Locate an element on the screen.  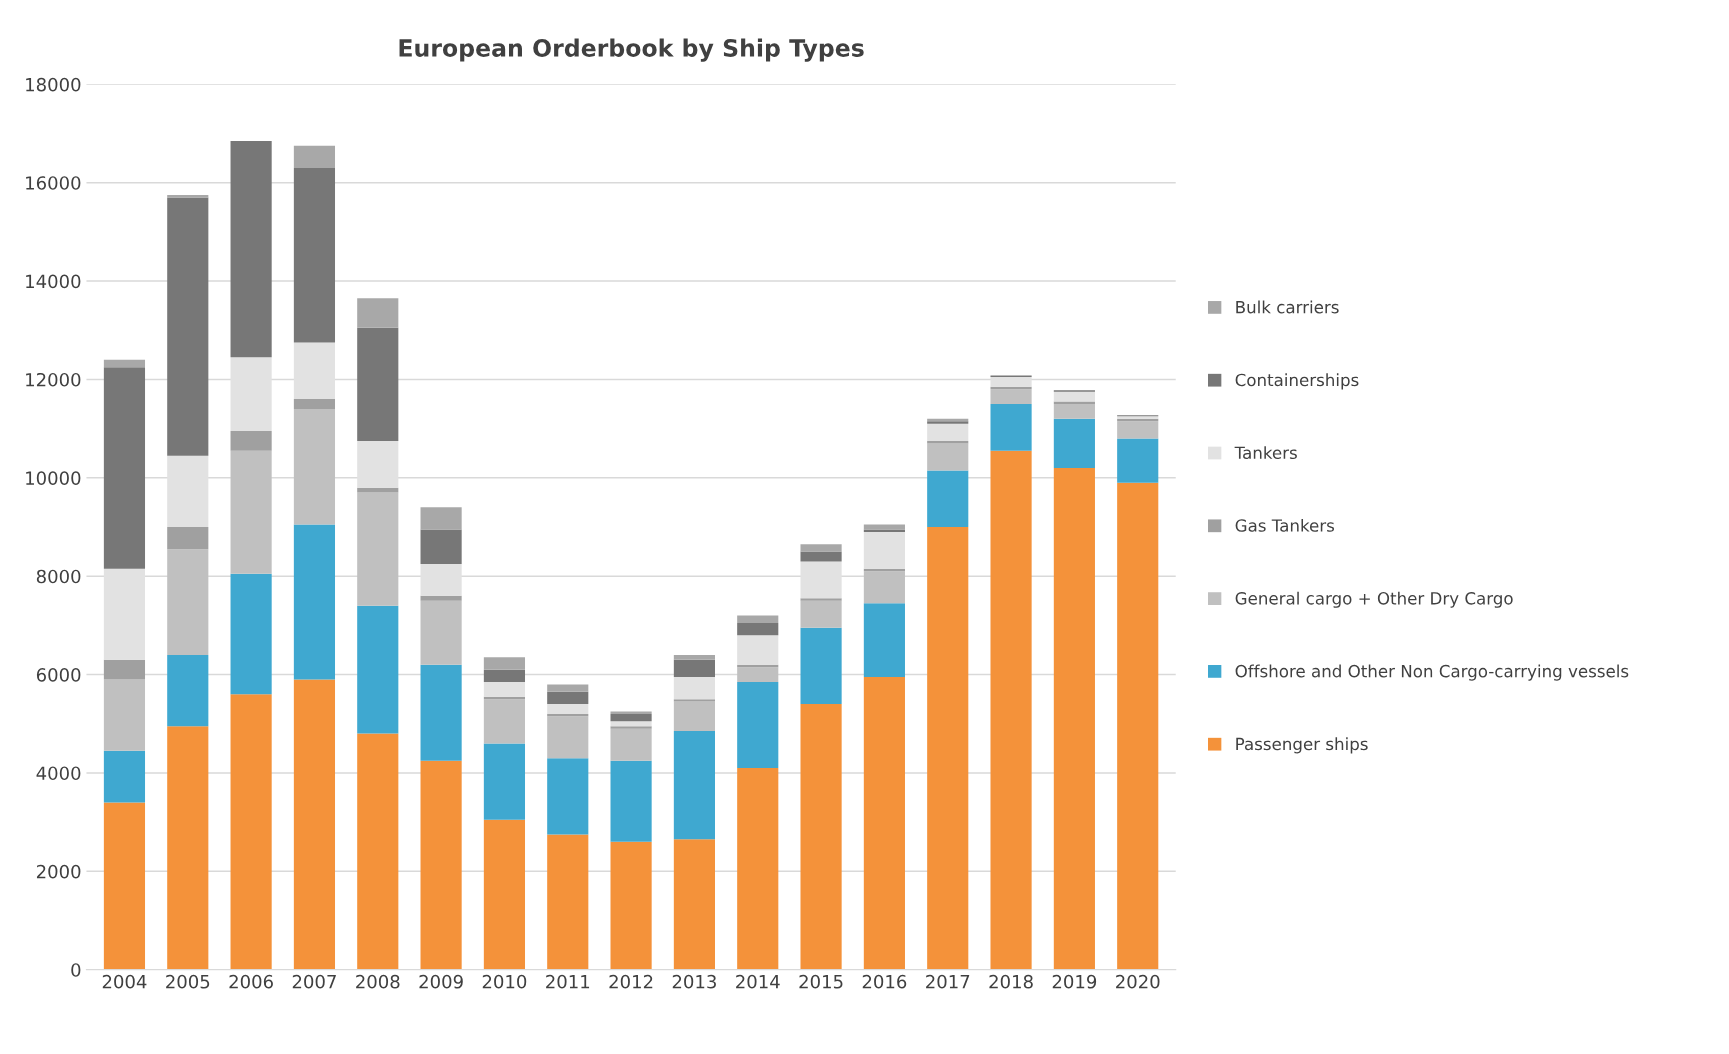
x-tick-label: 2016 is located at coordinates (884, 981).